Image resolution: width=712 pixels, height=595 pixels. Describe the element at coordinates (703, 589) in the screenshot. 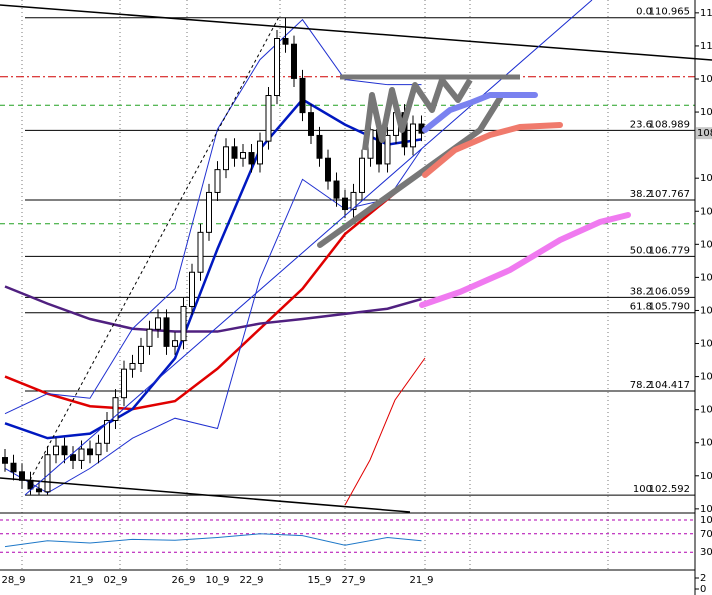

I see `lower-tick-label: 0` at that location.